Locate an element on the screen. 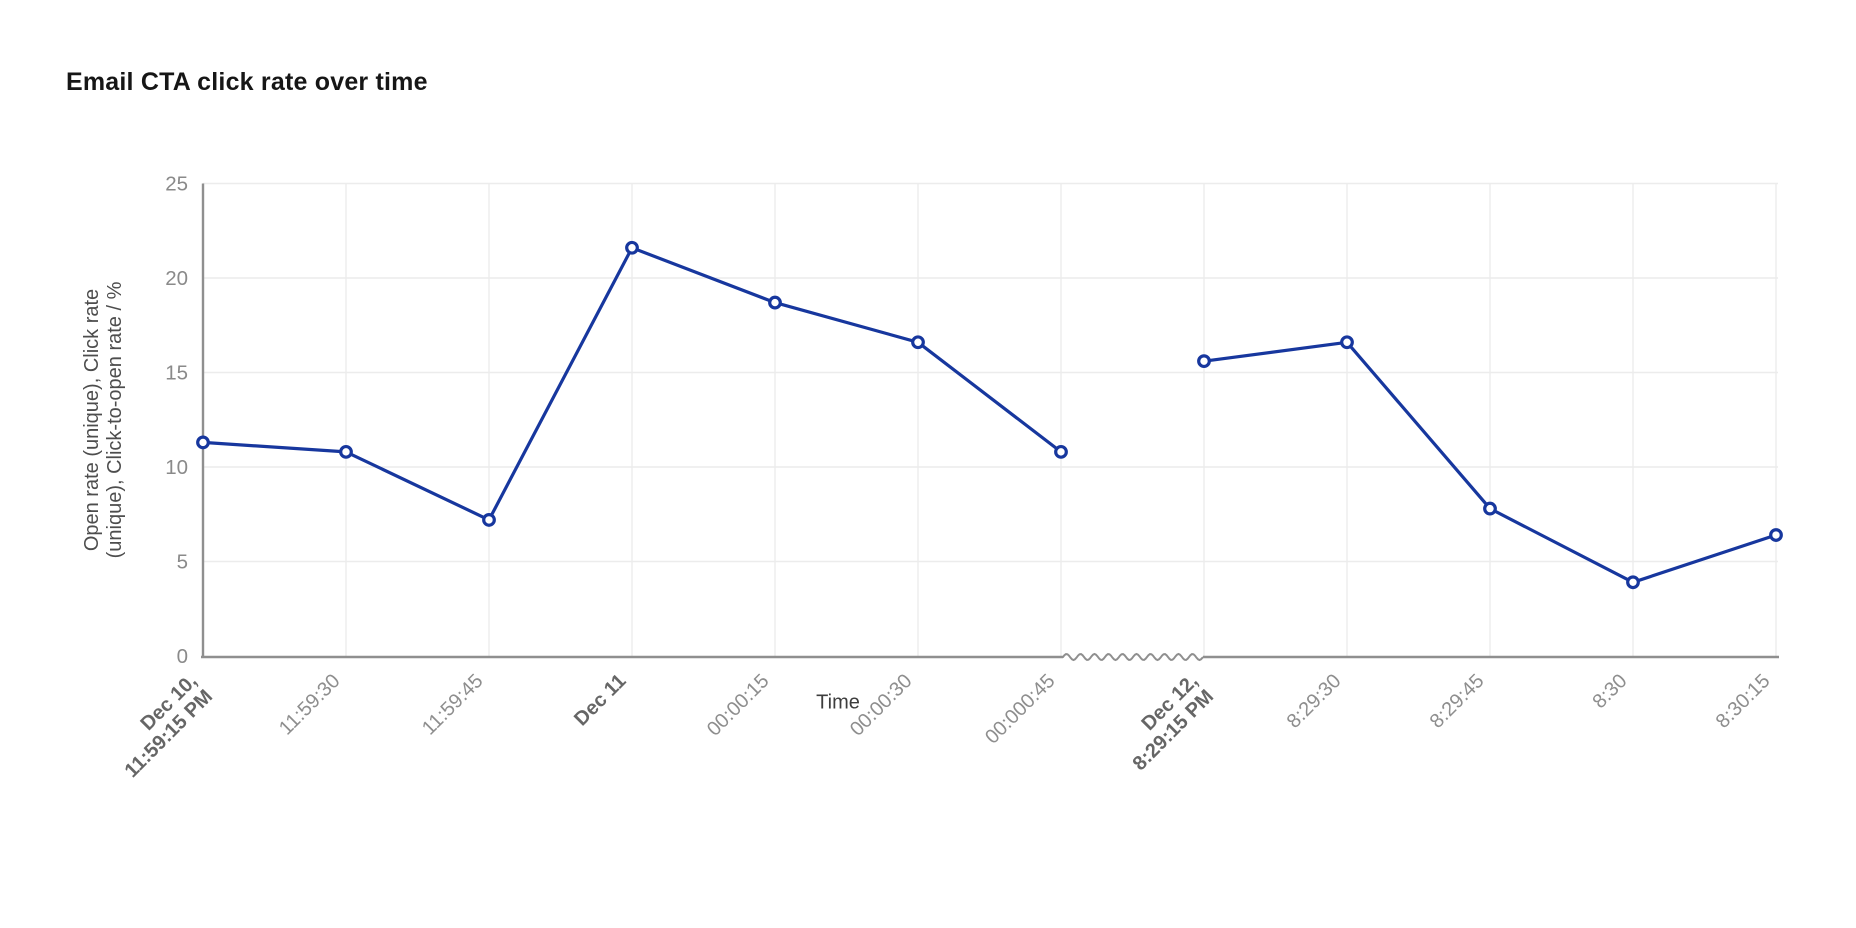  y-tick-label: 5 is located at coordinates (182, 562).